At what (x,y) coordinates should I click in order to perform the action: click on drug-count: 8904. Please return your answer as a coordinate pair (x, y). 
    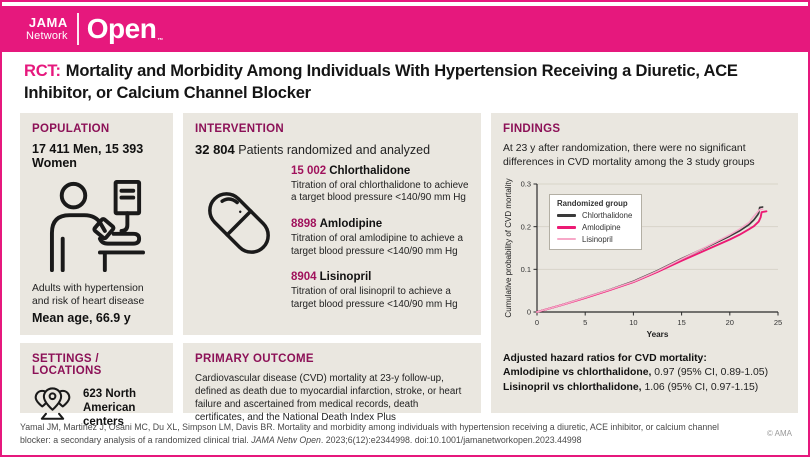
    Looking at the image, I should click on (304, 277).